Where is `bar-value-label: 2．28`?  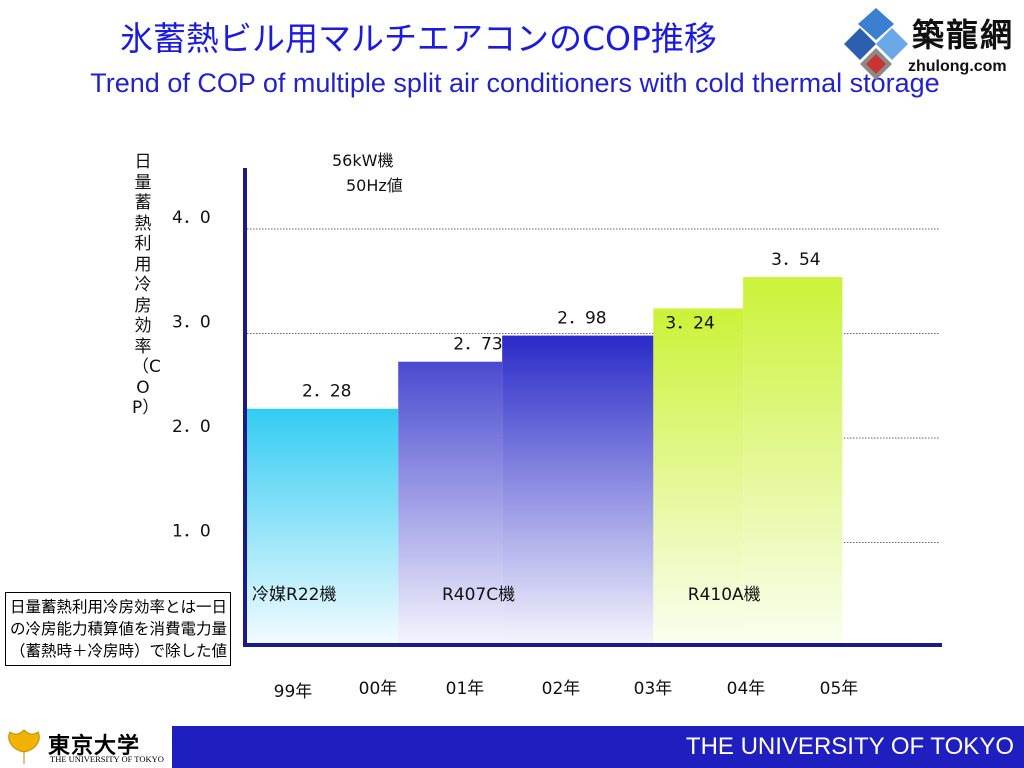
bar-value-label: 2．28 is located at coordinates (326, 392).